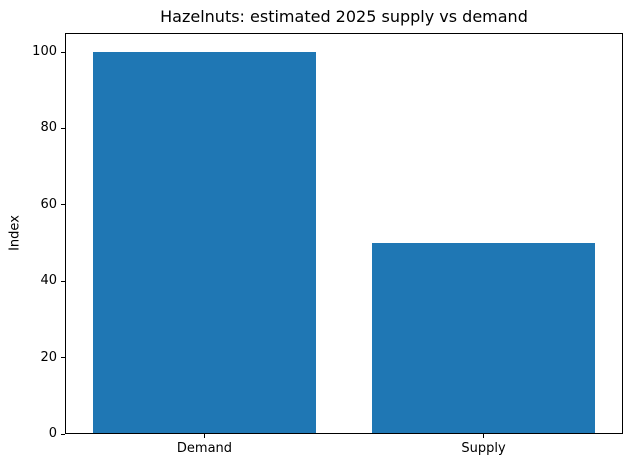 This screenshot has width=630, height=470. I want to click on y-axis-label: Index, so click(15, 233).